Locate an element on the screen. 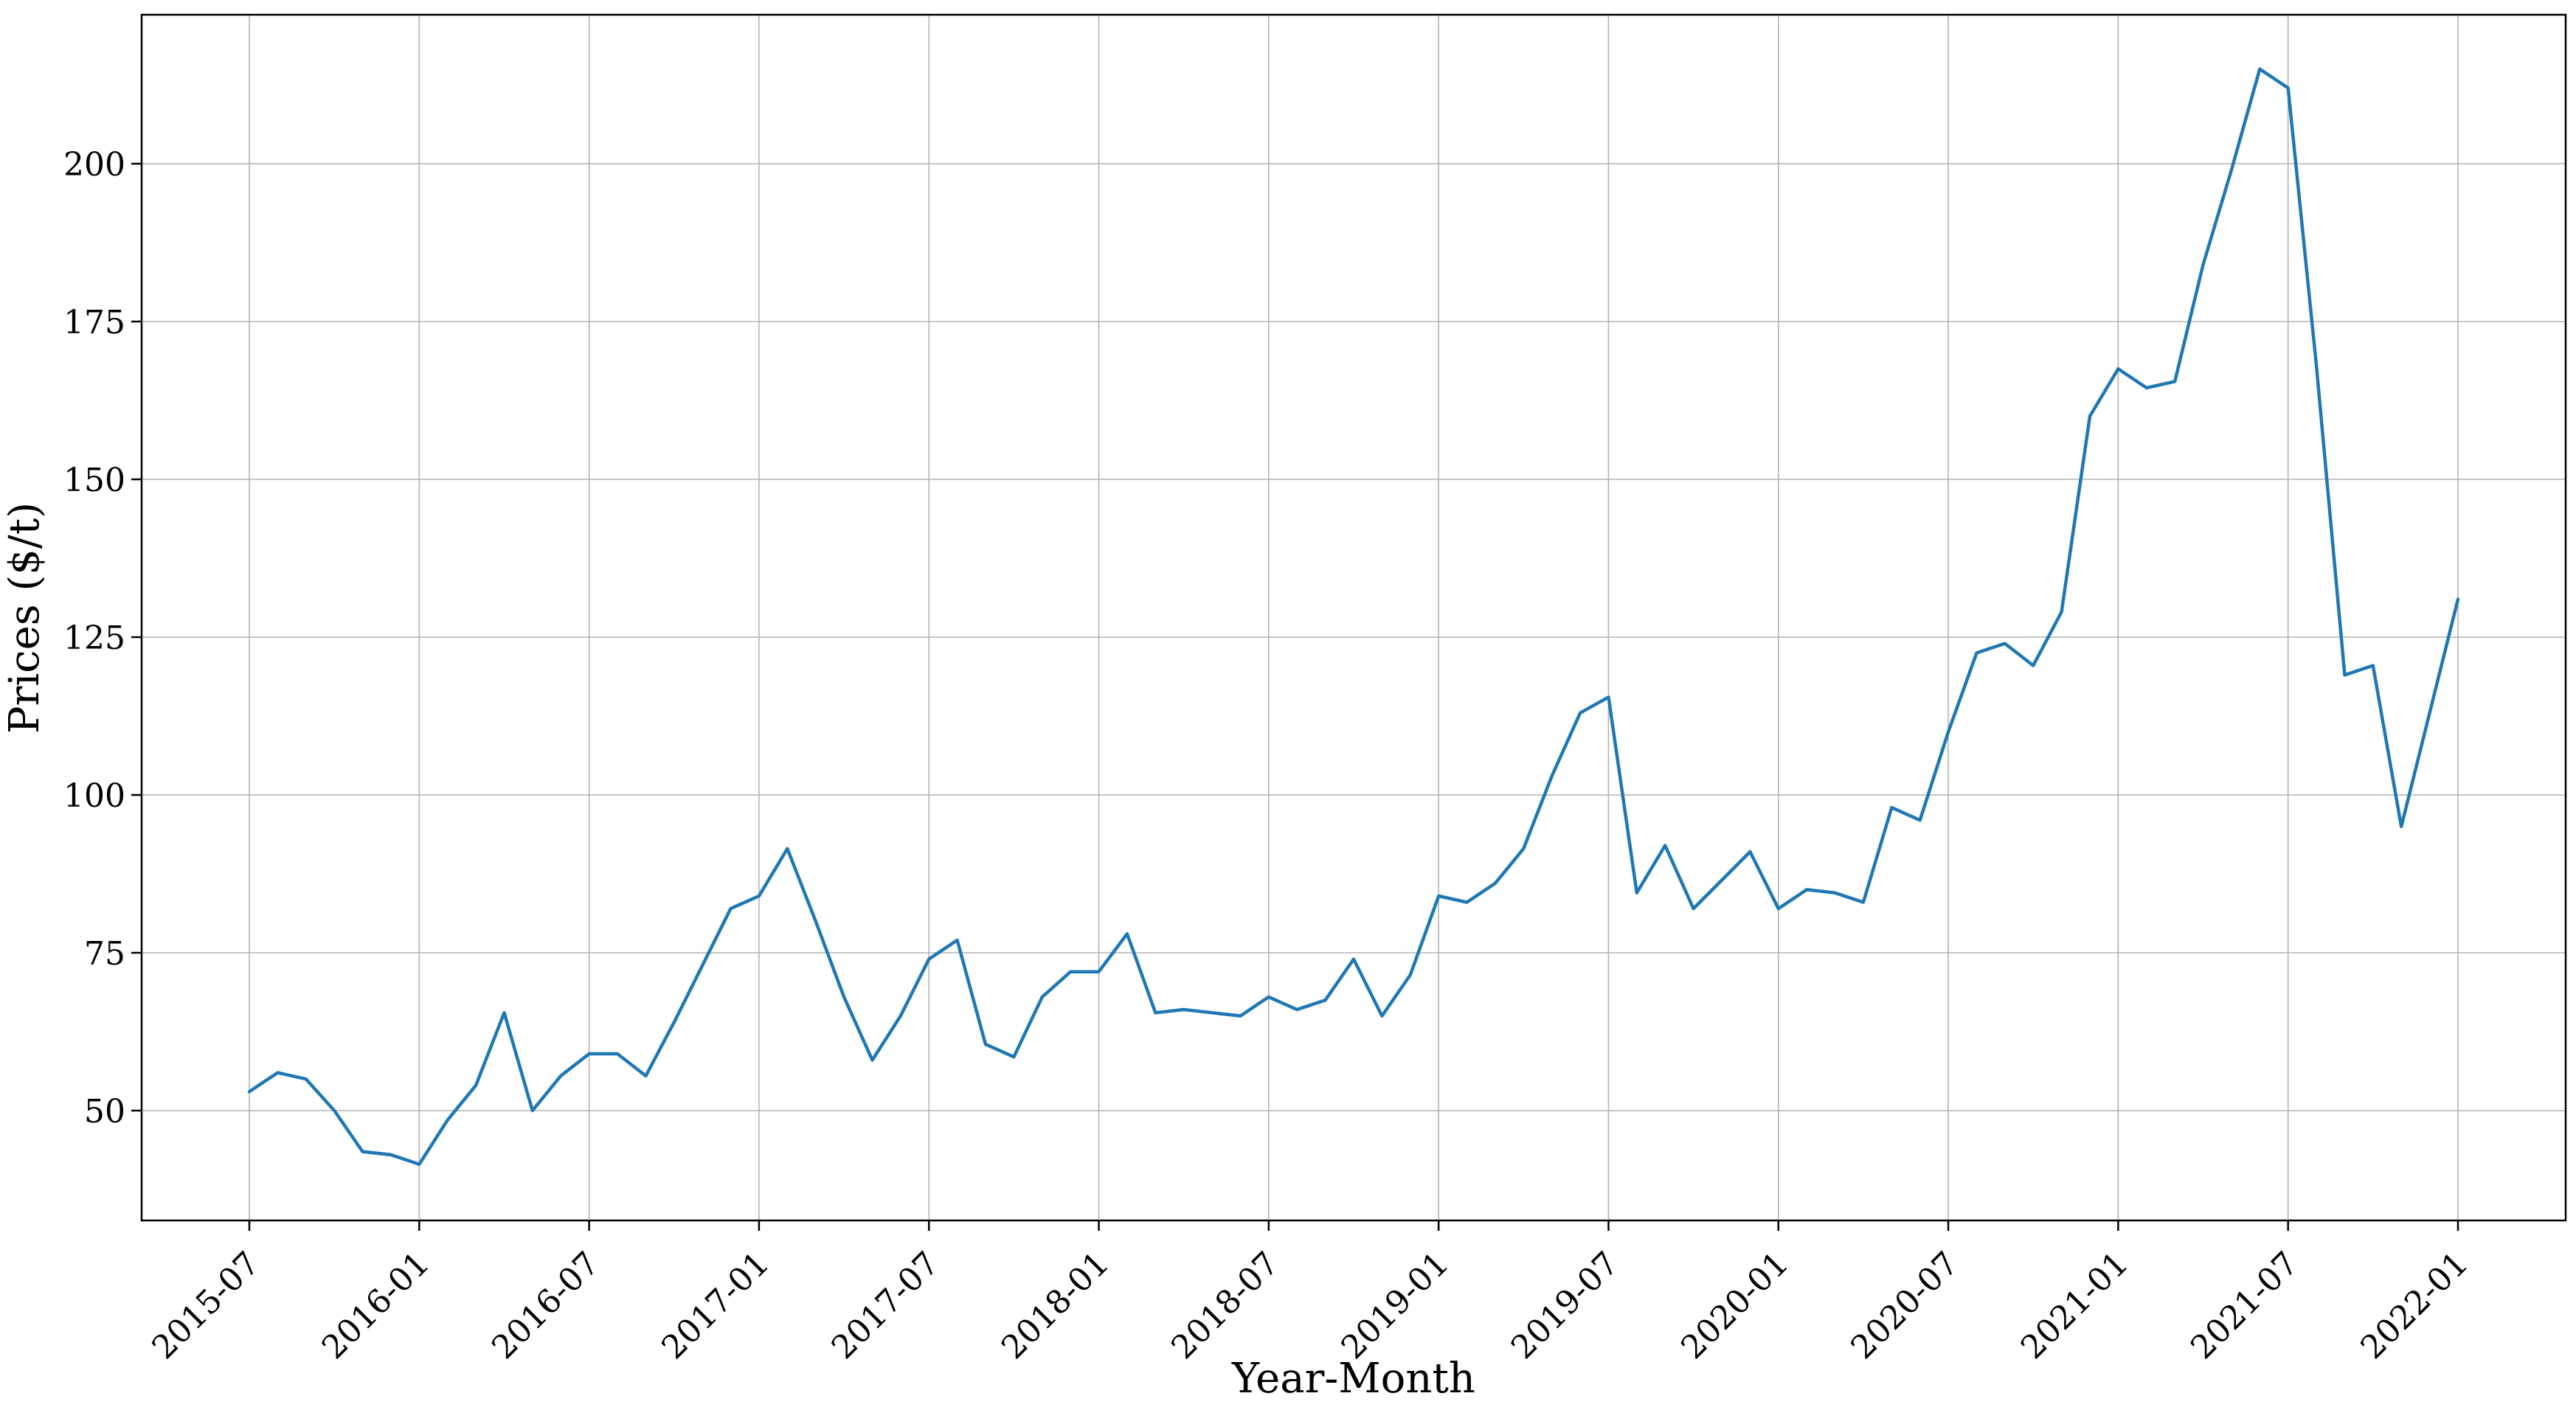 This screenshot has width=2576, height=1410. y-tick-label: 125 is located at coordinates (94, 638).